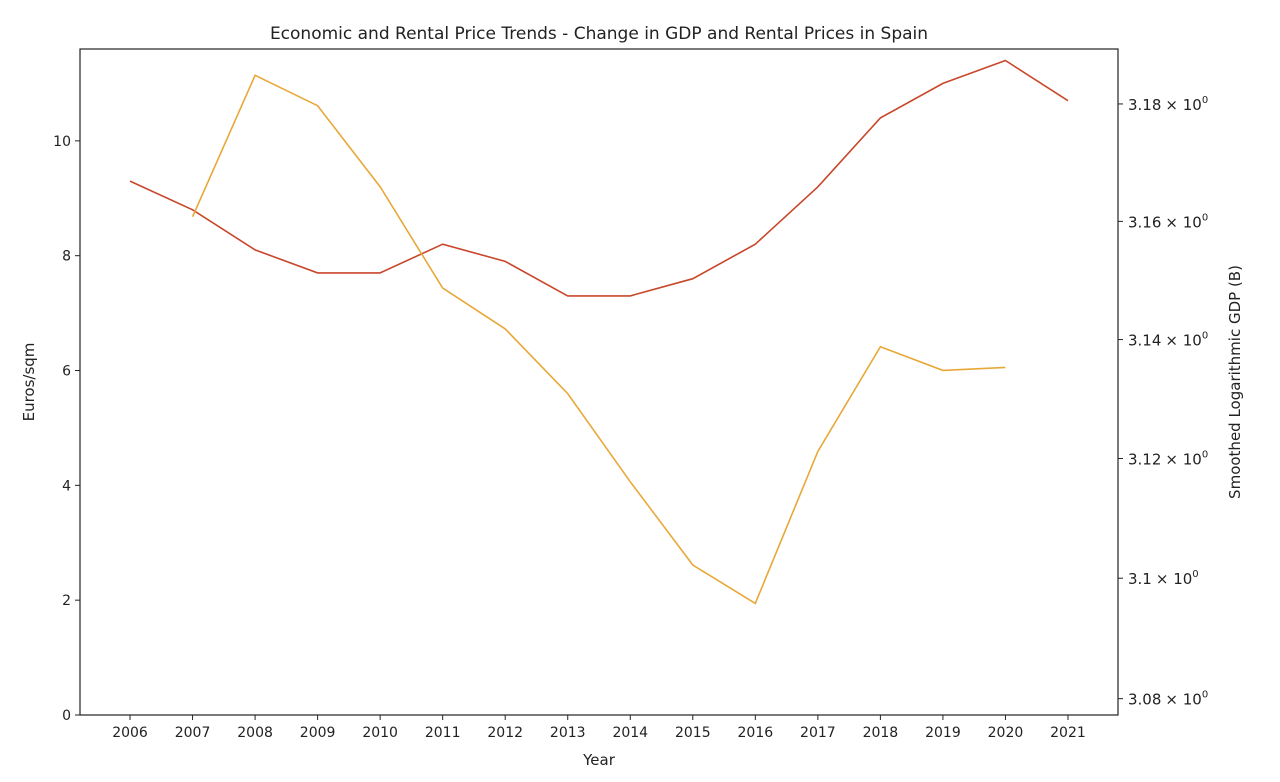  Describe the element at coordinates (318, 733) in the screenshot. I see `x-tick-label: 2009` at that location.